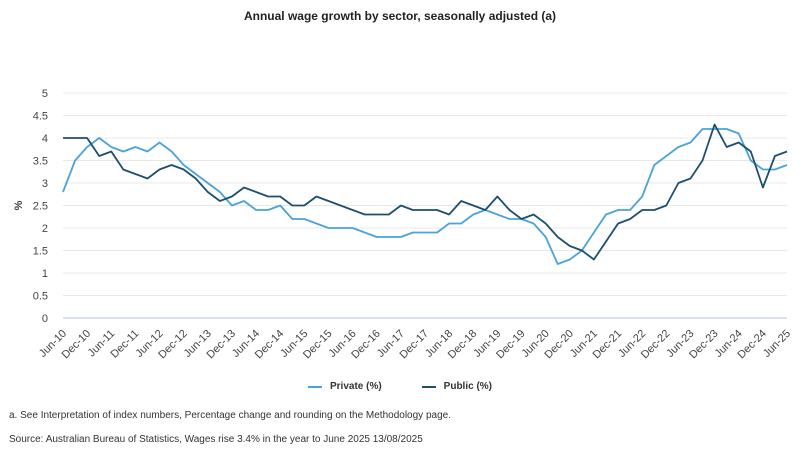 The image size is (800, 461). What do you see at coordinates (45, 274) in the screenshot?
I see `y-tick-label: 1` at bounding box center [45, 274].